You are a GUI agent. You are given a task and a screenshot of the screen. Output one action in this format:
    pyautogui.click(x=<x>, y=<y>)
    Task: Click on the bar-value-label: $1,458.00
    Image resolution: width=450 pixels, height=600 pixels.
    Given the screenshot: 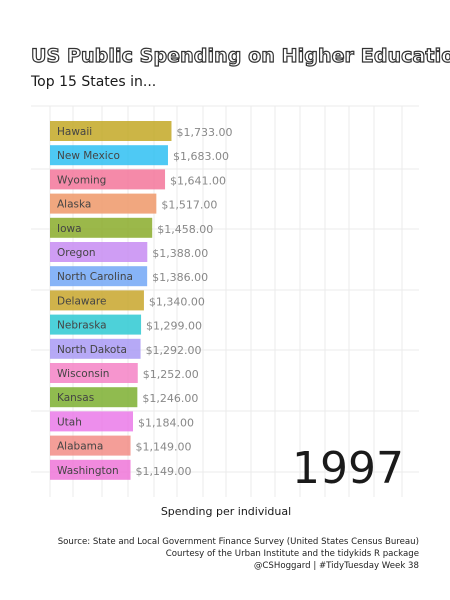 What is the action you would take?
    pyautogui.click(x=185, y=229)
    